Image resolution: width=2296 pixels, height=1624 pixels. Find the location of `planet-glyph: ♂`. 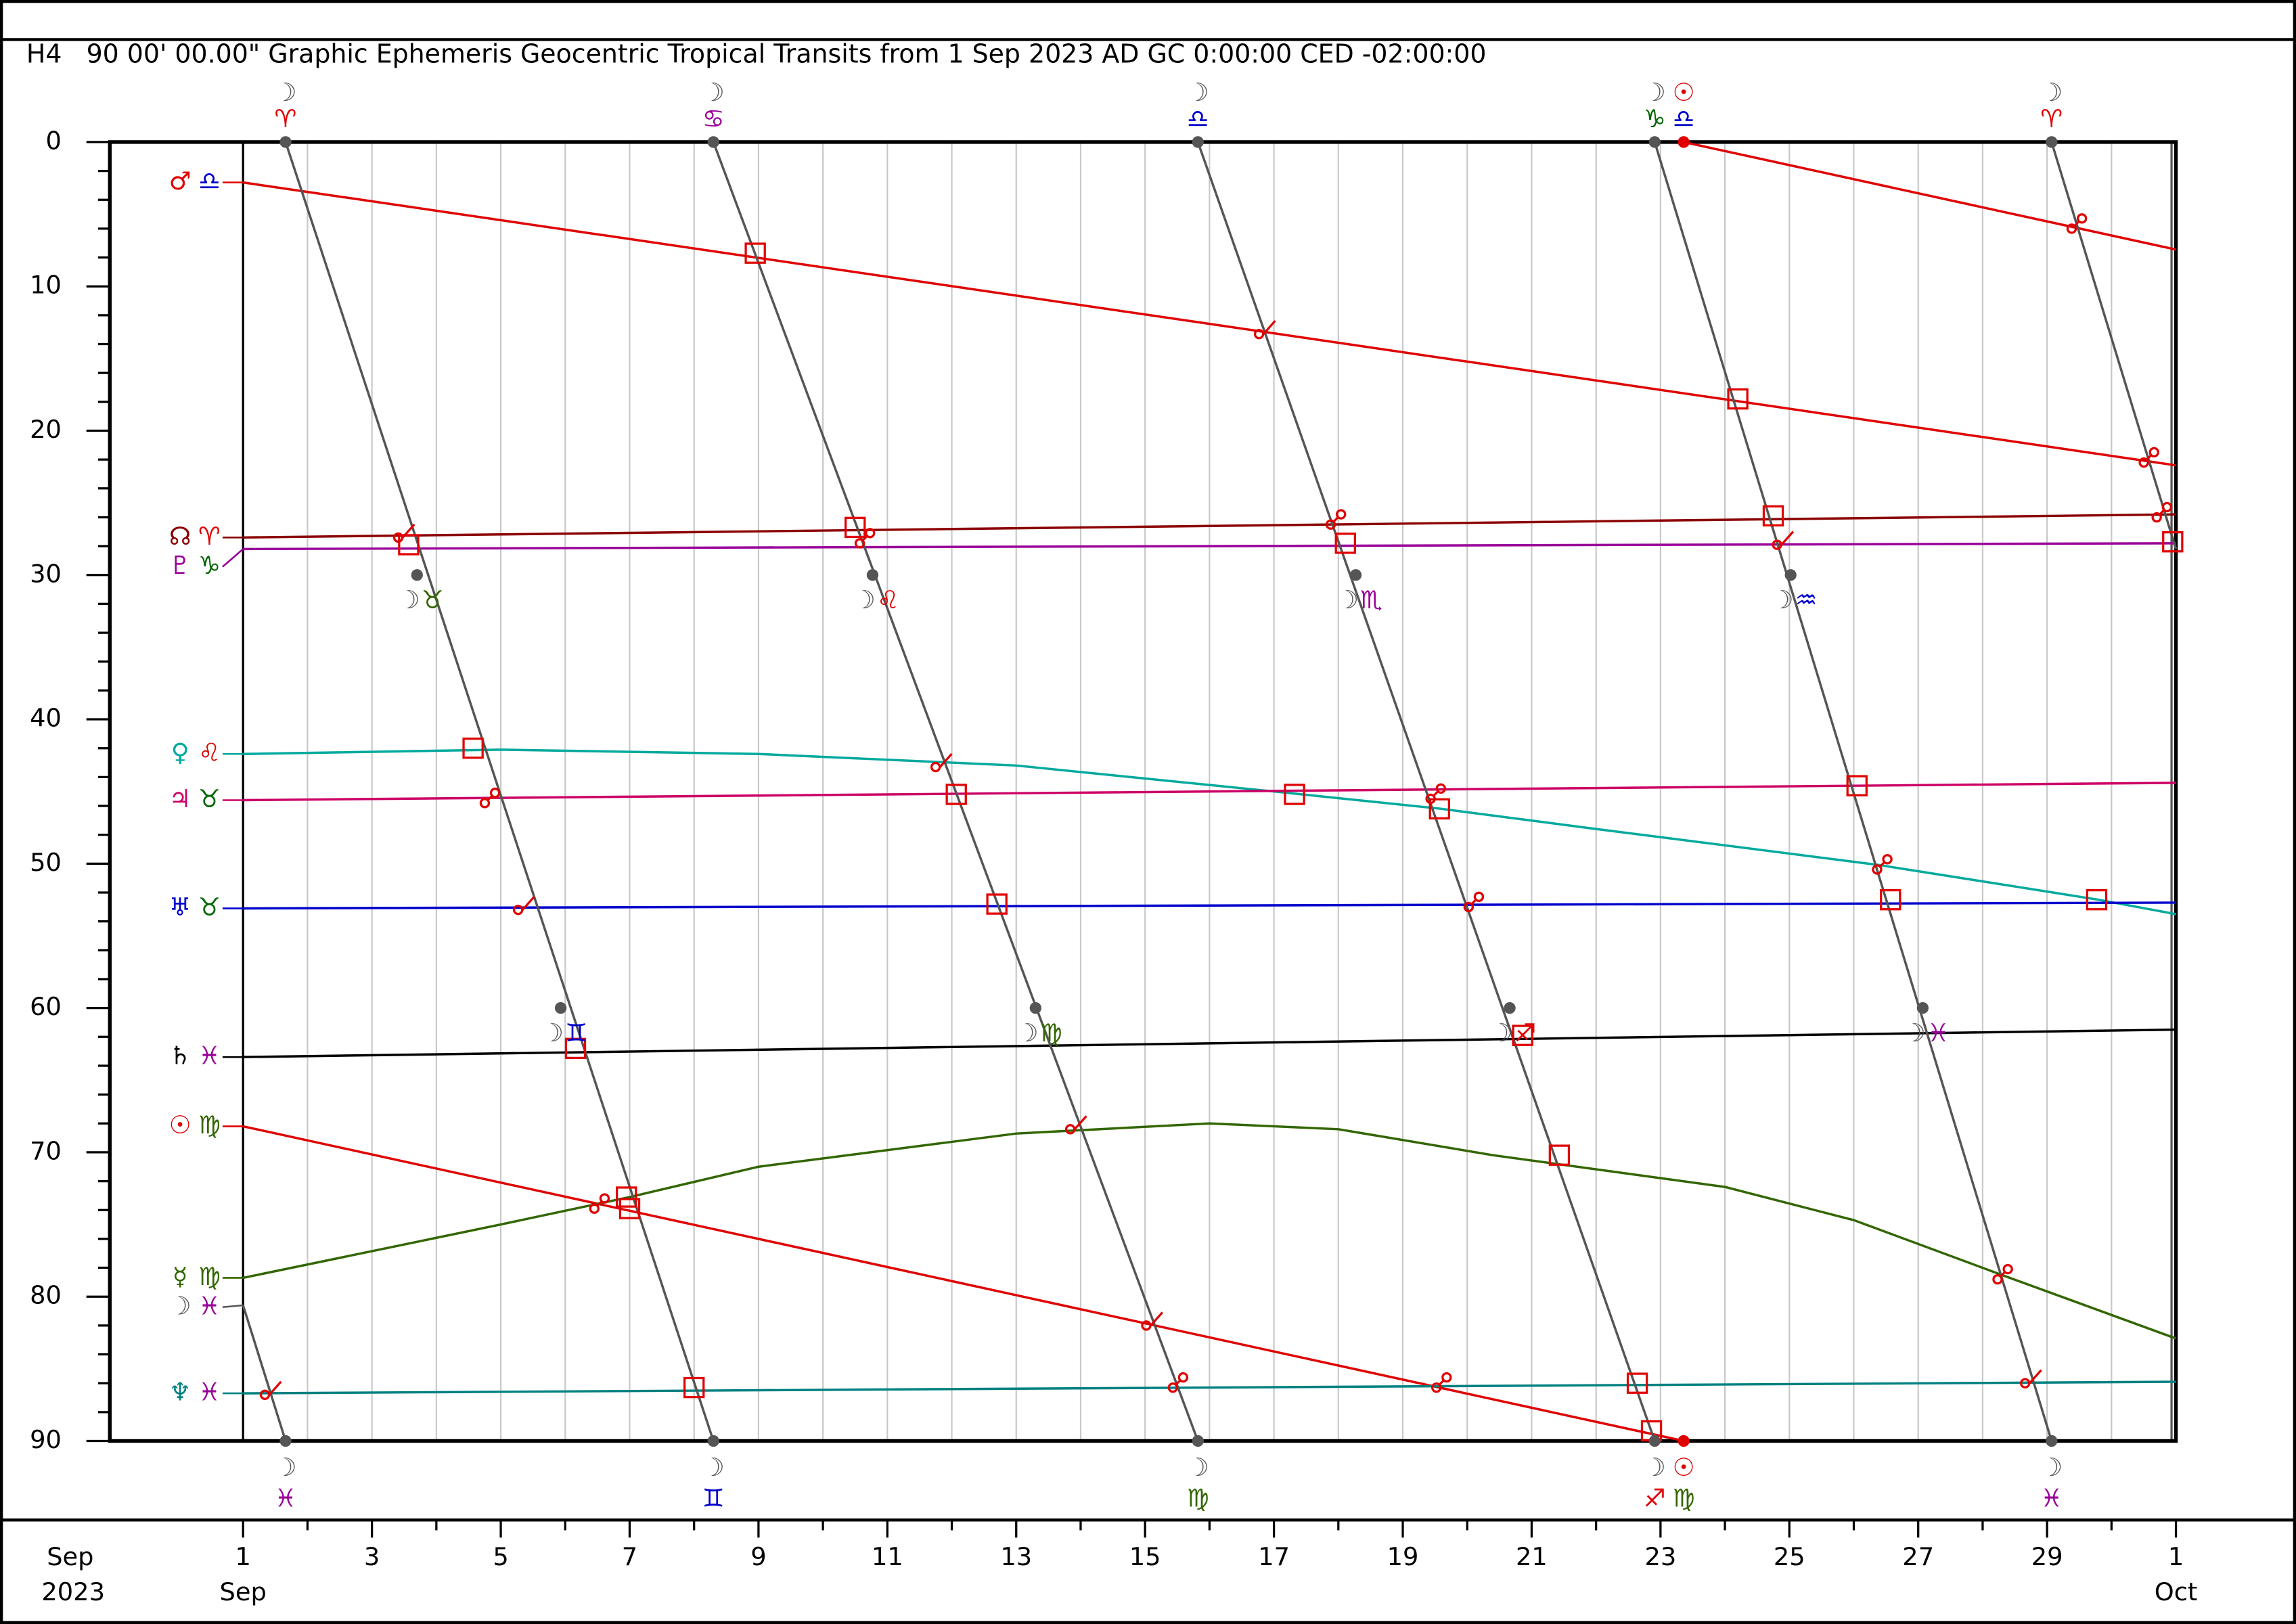

planet-glyph: ♂ is located at coordinates (180, 181).